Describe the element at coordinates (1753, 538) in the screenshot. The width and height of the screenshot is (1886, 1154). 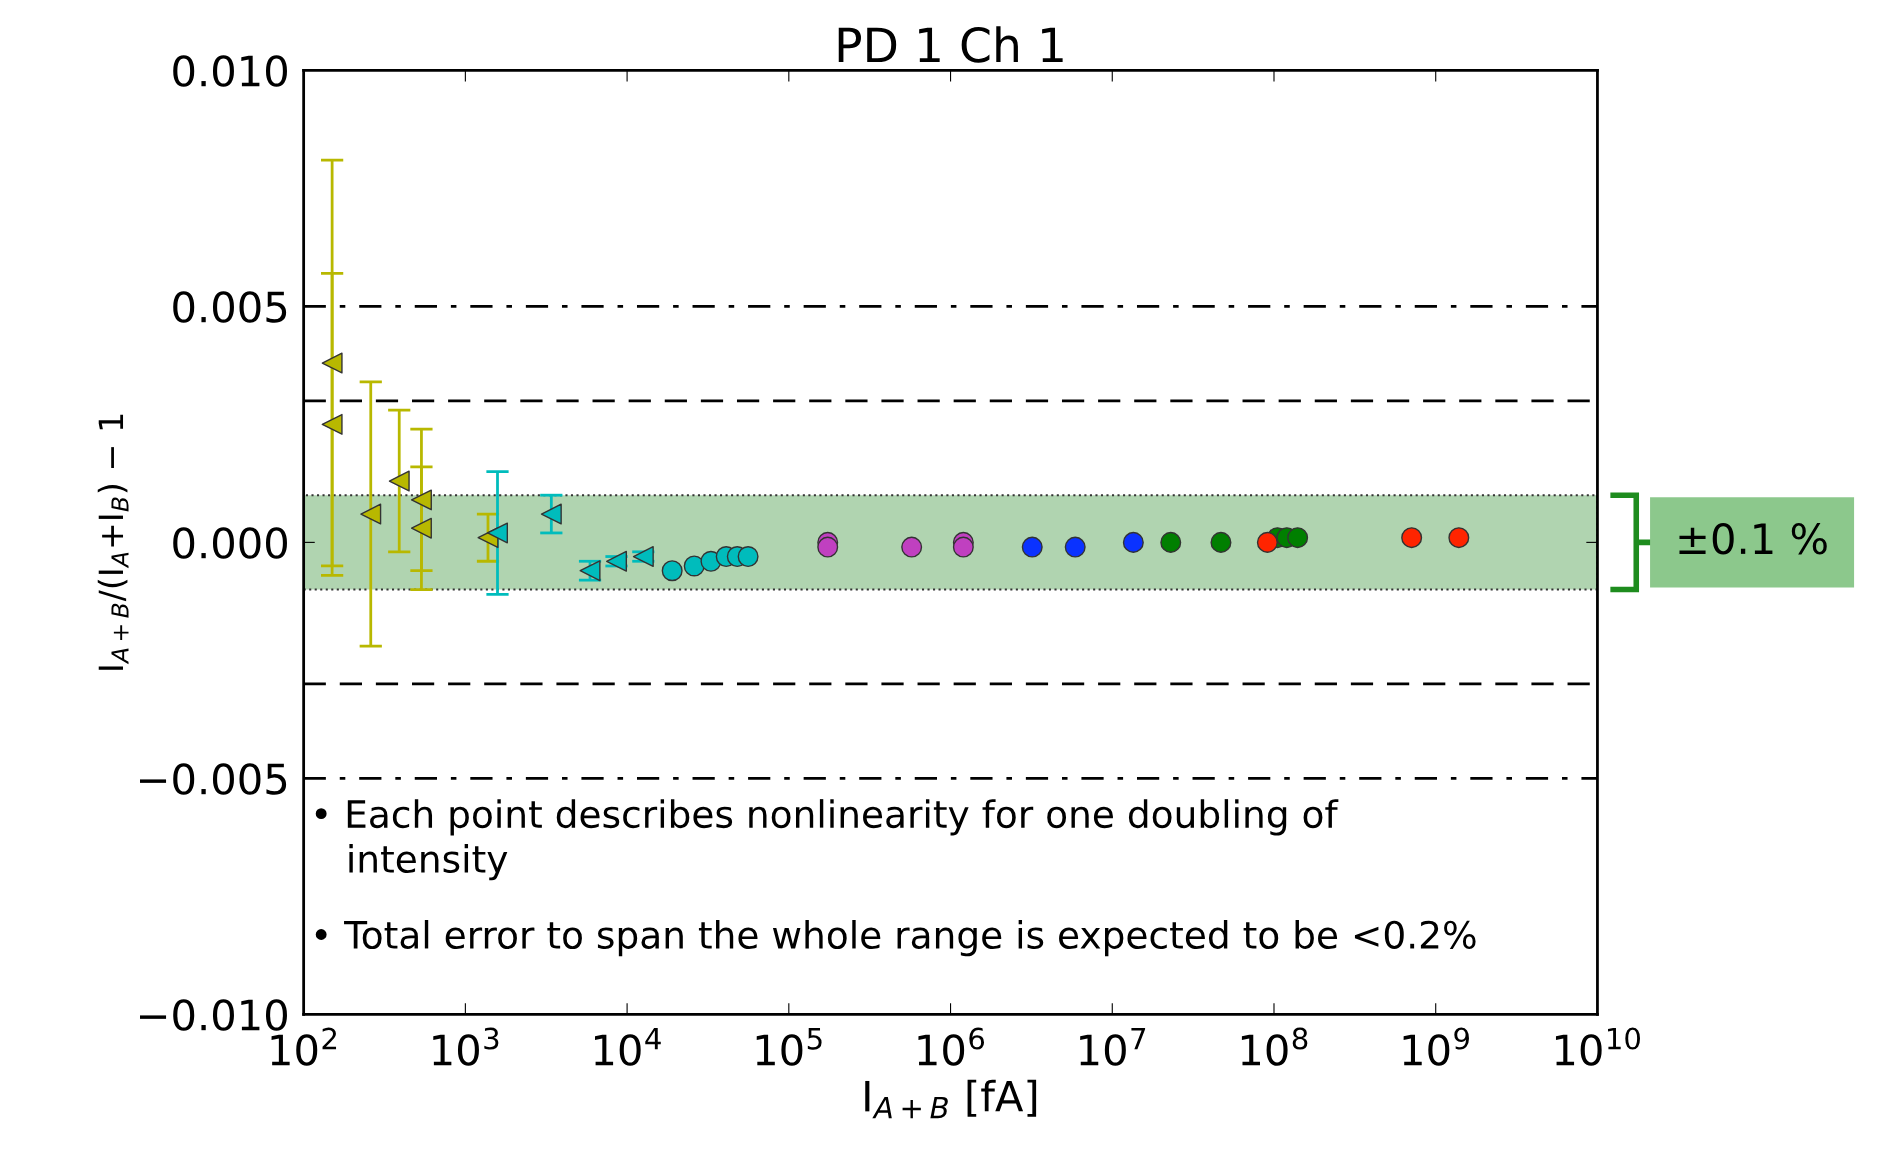
I see `band-label: ±0.1 %` at that location.